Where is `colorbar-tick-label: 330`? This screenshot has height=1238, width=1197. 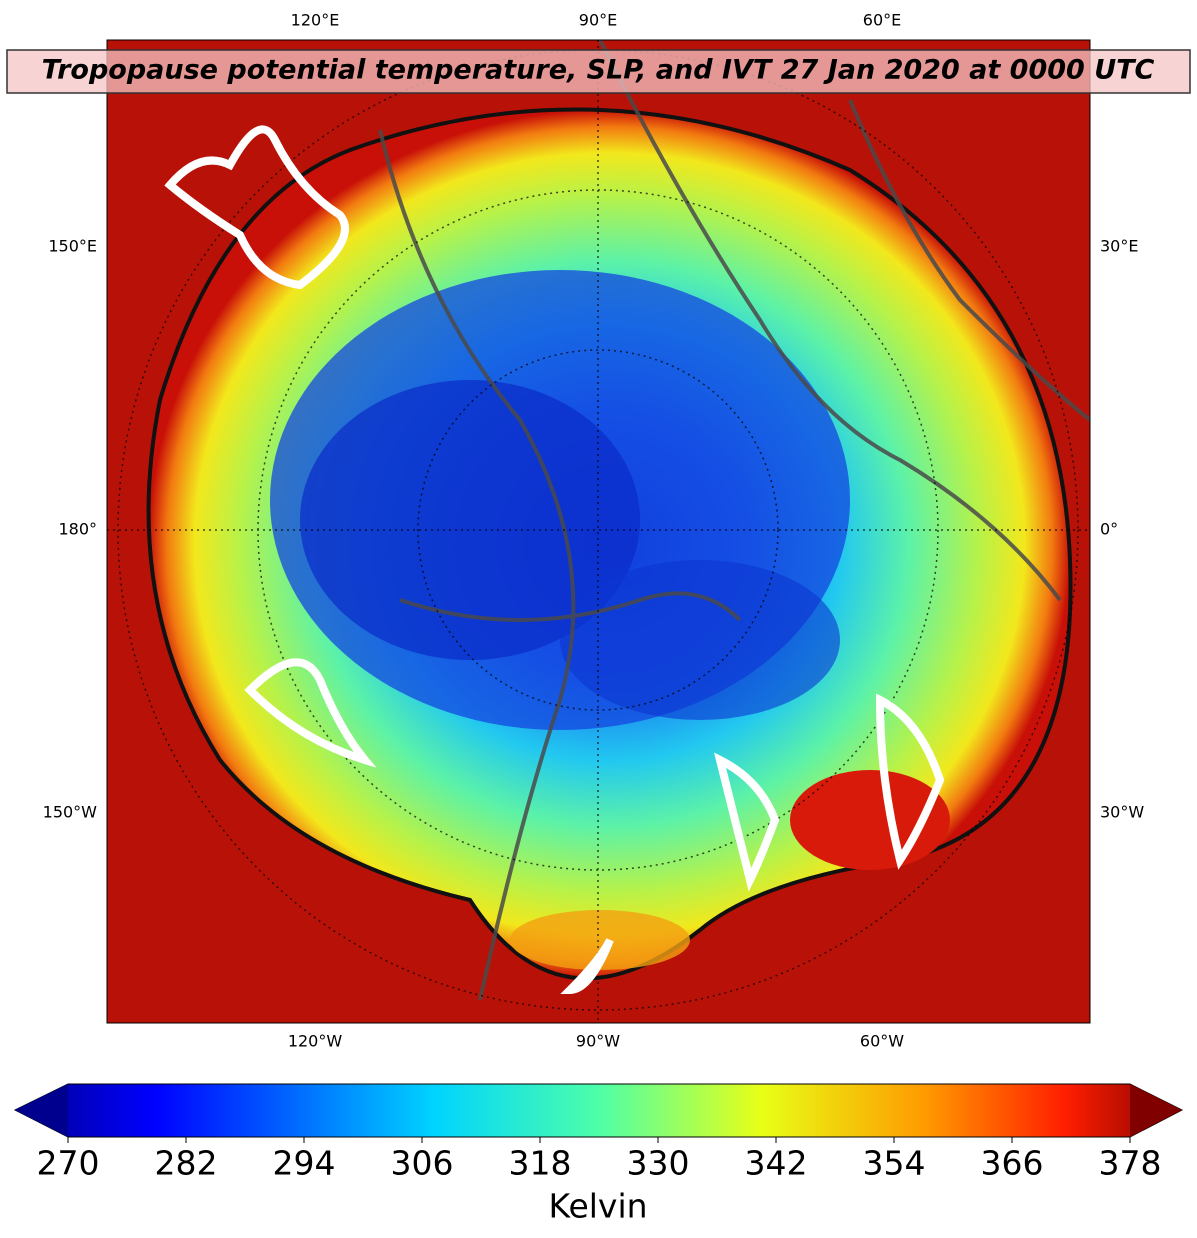
colorbar-tick-label: 330 is located at coordinates (658, 1163).